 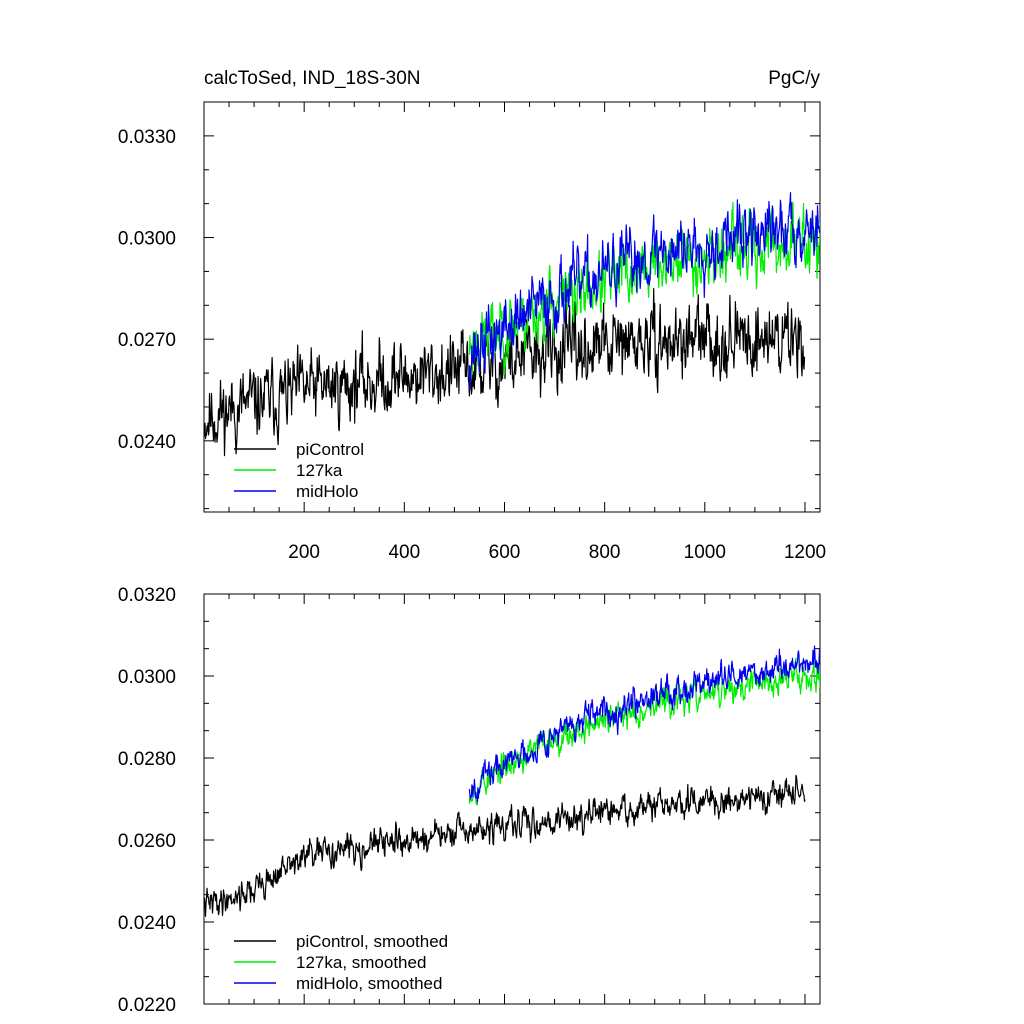 What do you see at coordinates (312, 78) in the screenshot?
I see `chart-title-left: calcToSed, IND_18S-30N` at bounding box center [312, 78].